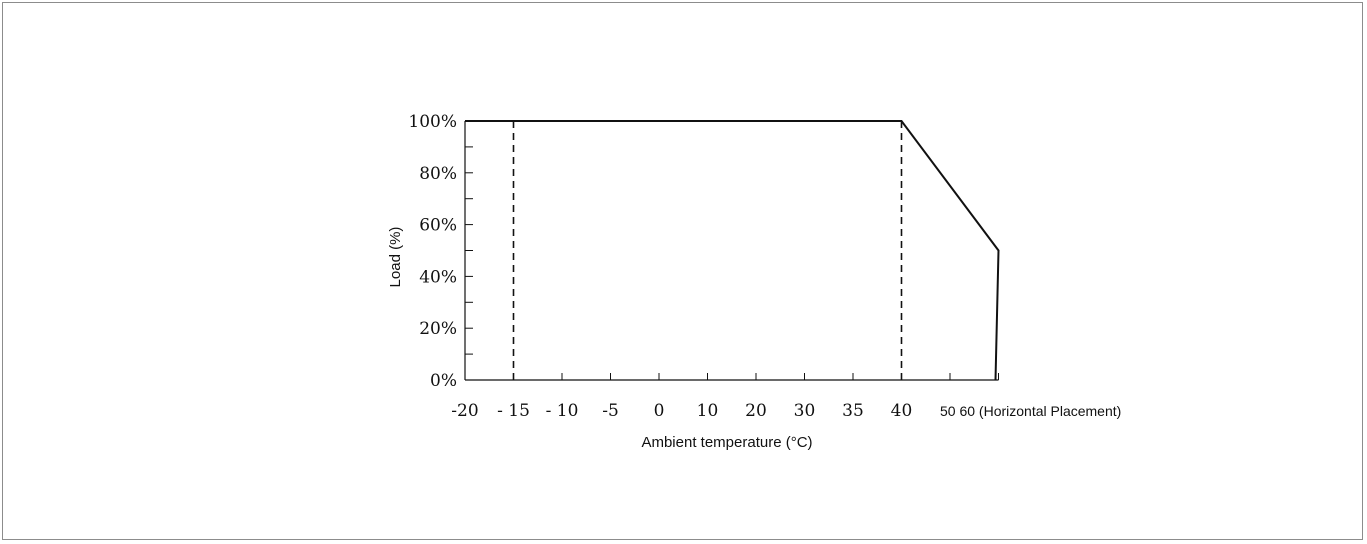 Image resolution: width=1367 pixels, height=544 pixels. What do you see at coordinates (902, 411) in the screenshot?
I see `x-tick-label: 40` at bounding box center [902, 411].